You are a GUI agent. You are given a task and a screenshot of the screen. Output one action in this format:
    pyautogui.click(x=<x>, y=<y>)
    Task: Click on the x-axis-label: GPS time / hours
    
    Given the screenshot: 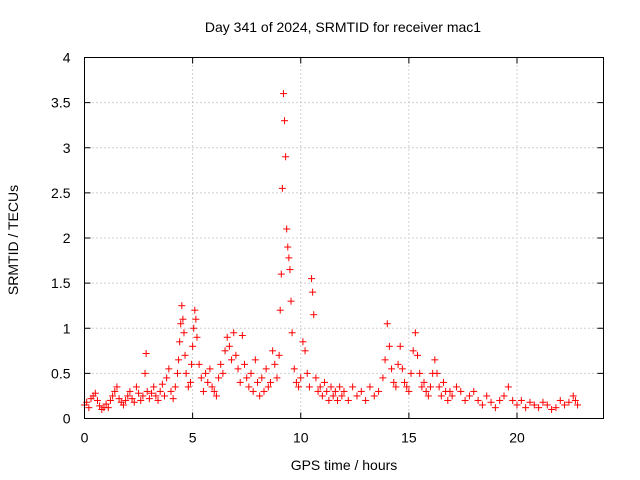 What is the action you would take?
    pyautogui.click(x=344, y=465)
    